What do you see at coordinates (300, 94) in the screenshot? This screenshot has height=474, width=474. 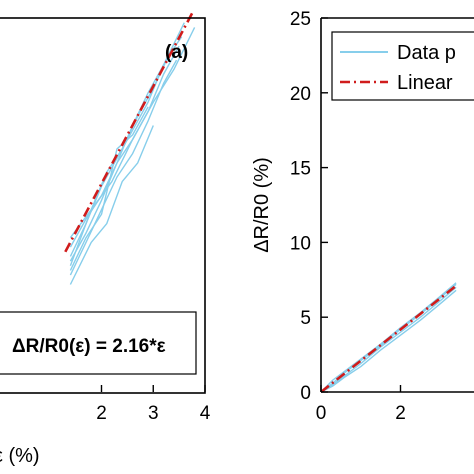 I see `panel-b-y-tick-label-4: 20` at bounding box center [300, 94].